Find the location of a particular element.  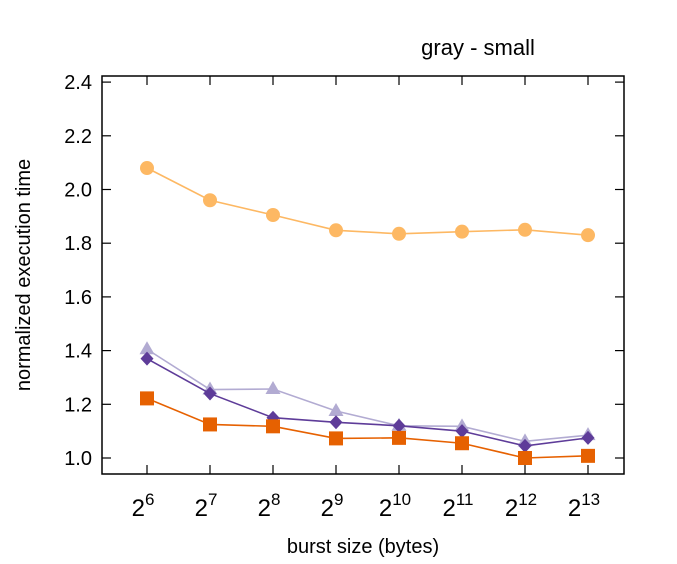

x-tick-label: 29 is located at coordinates (332, 506).